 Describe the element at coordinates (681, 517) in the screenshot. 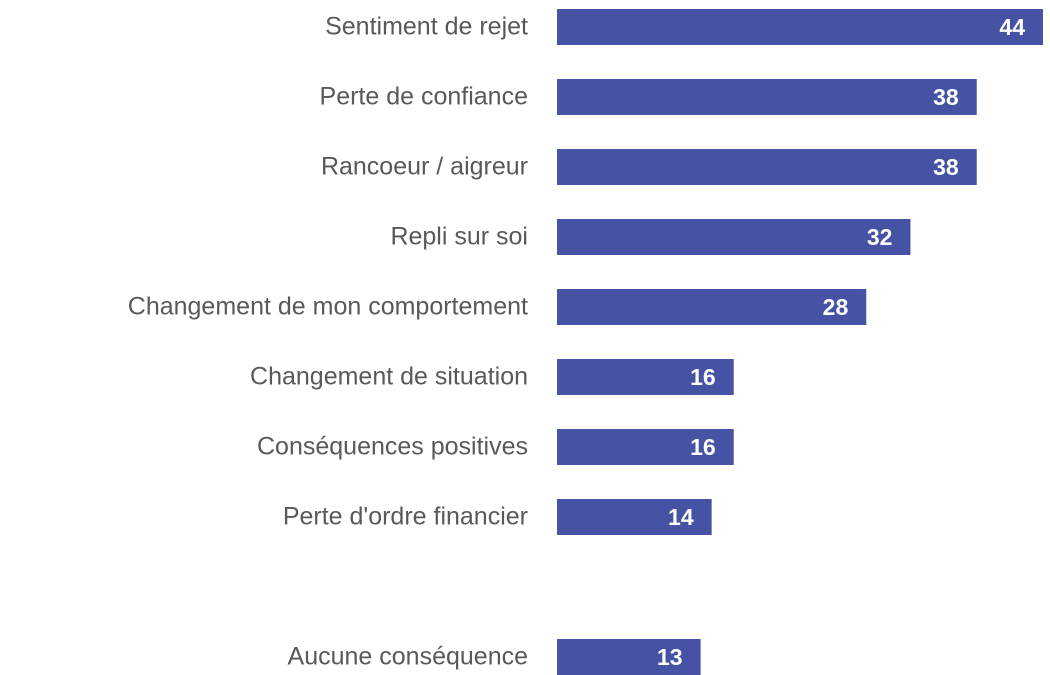

I see `value-label: 14` at that location.